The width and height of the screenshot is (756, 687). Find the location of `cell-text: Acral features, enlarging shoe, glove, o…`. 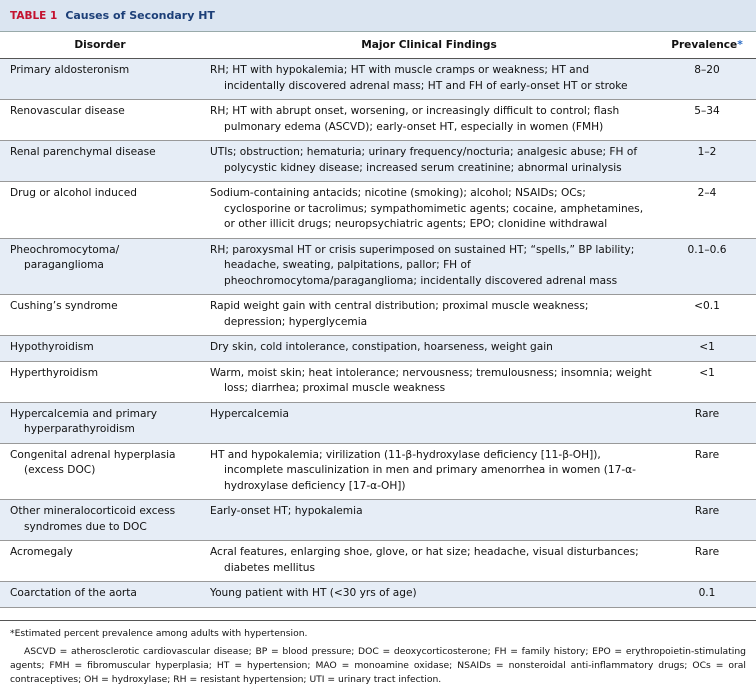

cell-text: Acral features, enlarging shoe, glove, o… is located at coordinates (424, 560).